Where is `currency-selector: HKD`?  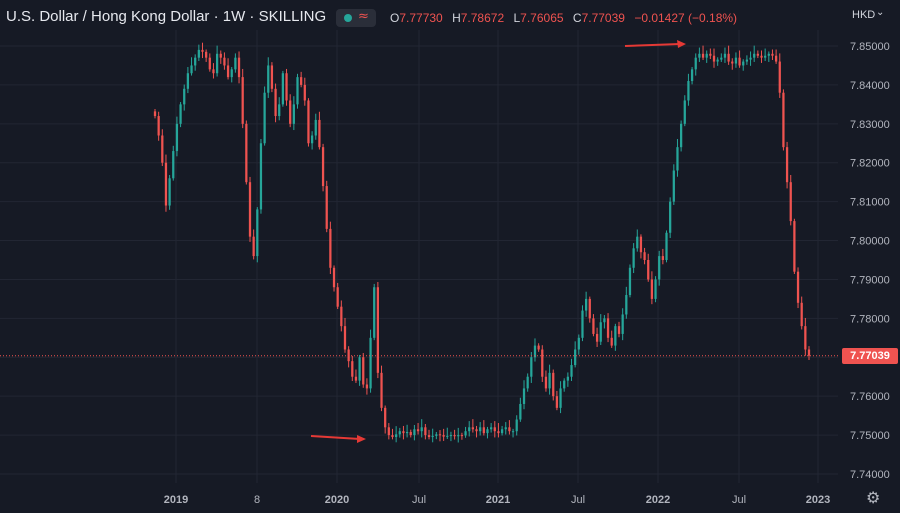
currency-selector: HKD is located at coordinates (864, 15).